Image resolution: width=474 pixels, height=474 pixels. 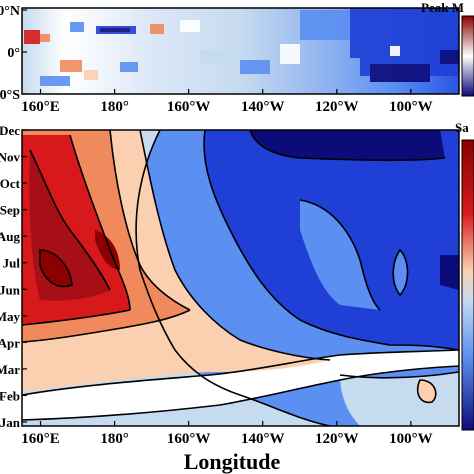 I want to click on y-tick-label: Dec, so click(x=10, y=130).